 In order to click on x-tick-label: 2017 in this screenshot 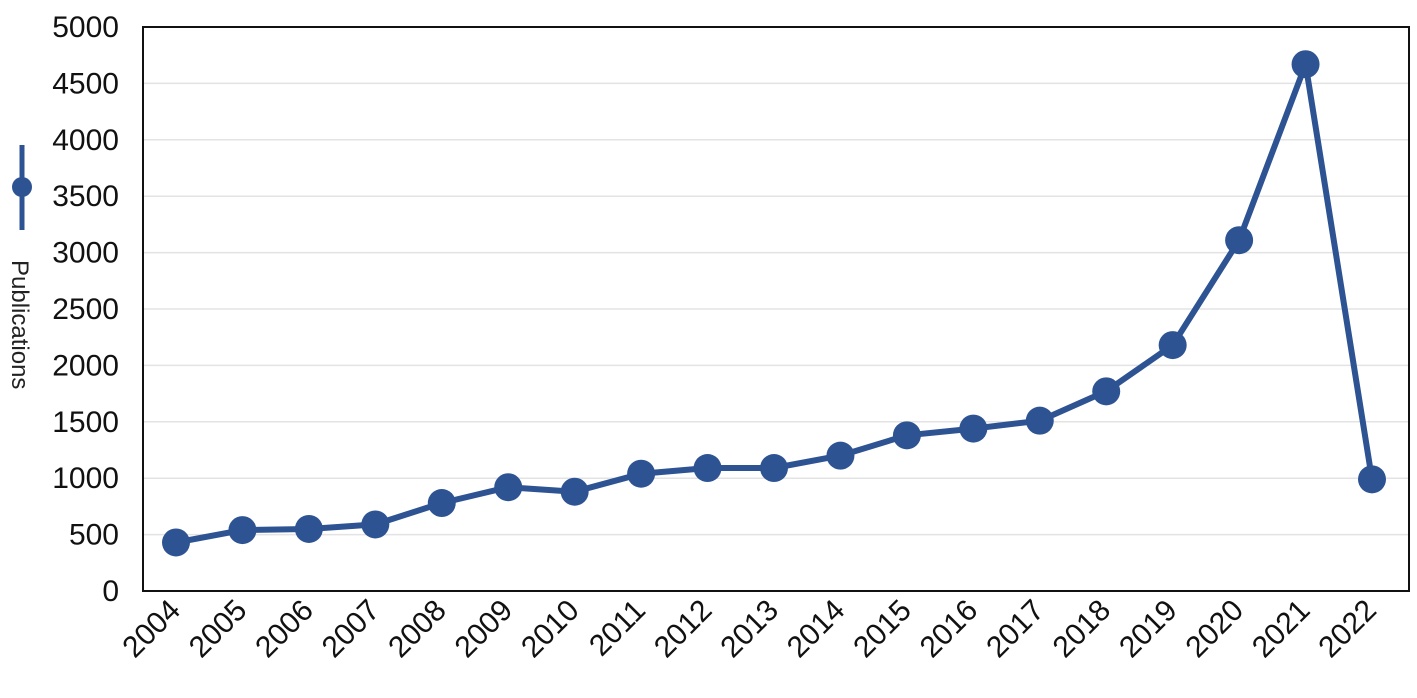, I will do `click(1015, 629)`.